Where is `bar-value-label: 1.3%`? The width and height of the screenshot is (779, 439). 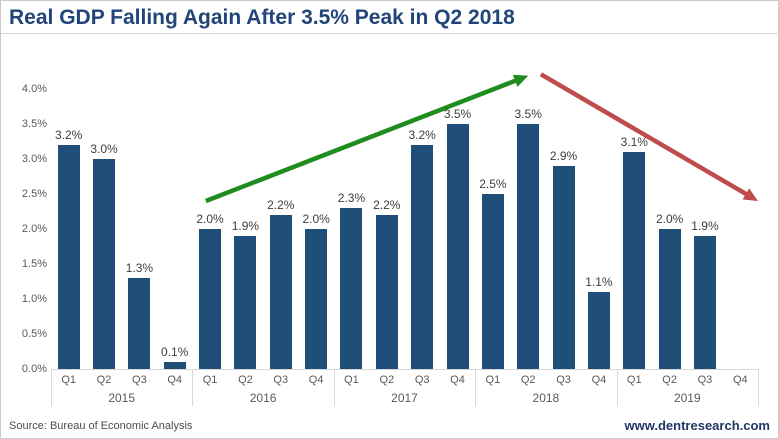 bar-value-label: 1.3% is located at coordinates (139, 268).